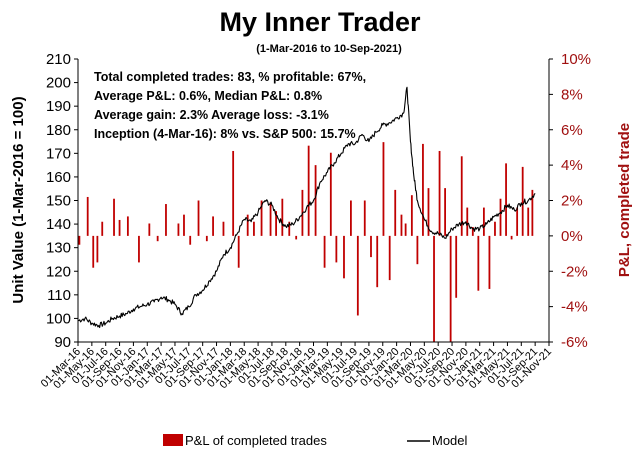 Image resolution: width=640 pixels, height=466 pixels. What do you see at coordinates (58, 83) in the screenshot?
I see `left-tick-label: 200` at bounding box center [58, 83].